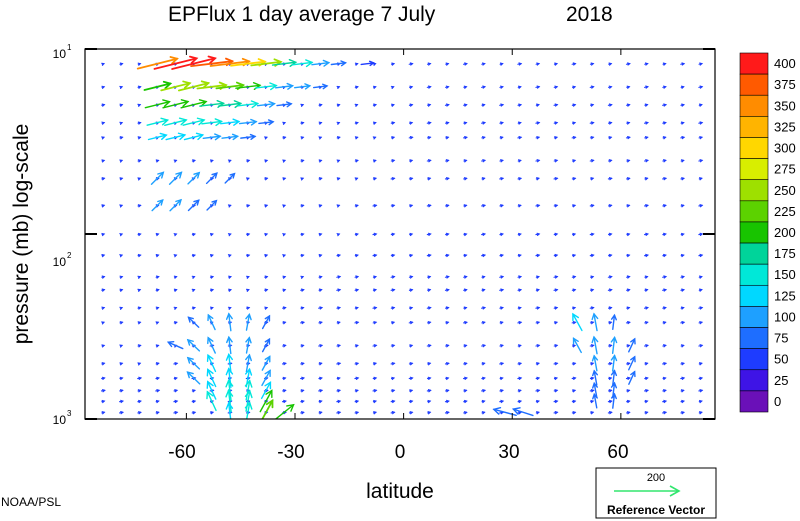  Describe the element at coordinates (69, 255) in the screenshot. I see `svg-text: 2` at that location.